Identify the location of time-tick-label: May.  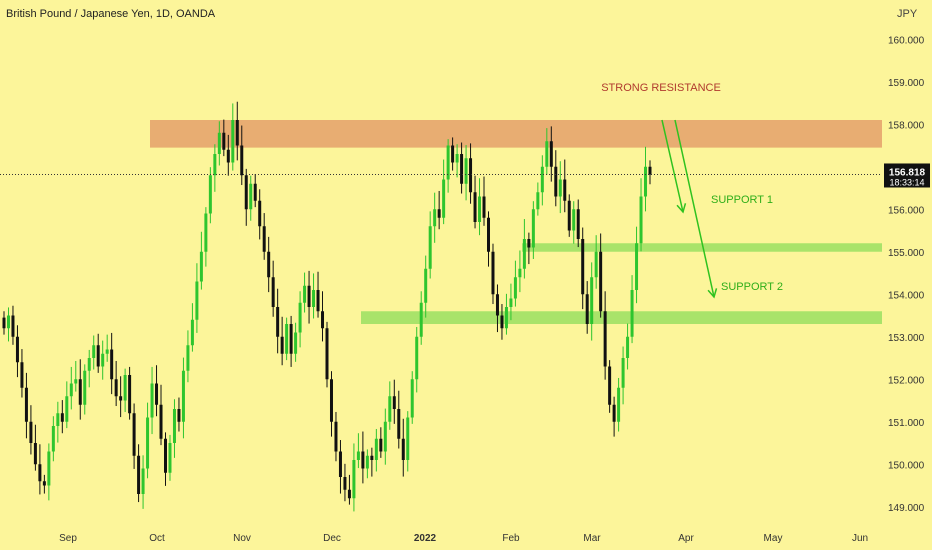
(773, 538).